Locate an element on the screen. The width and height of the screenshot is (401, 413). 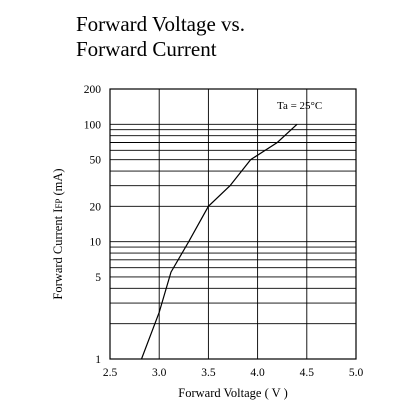
y-tick-label-20: 20 is located at coordinates (96, 207).